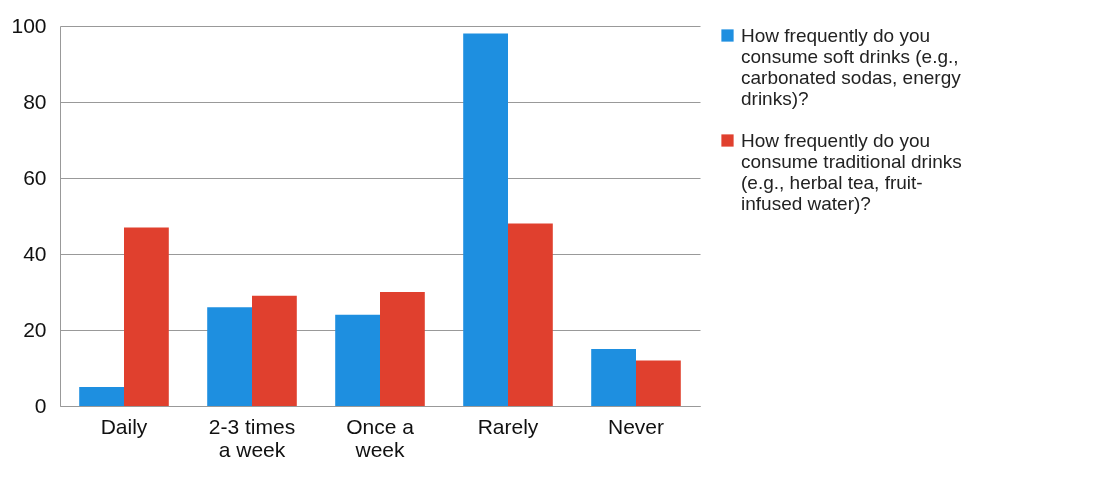 The height and width of the screenshot is (499, 1110). I want to click on y-tick-label: 100, so click(29, 25).